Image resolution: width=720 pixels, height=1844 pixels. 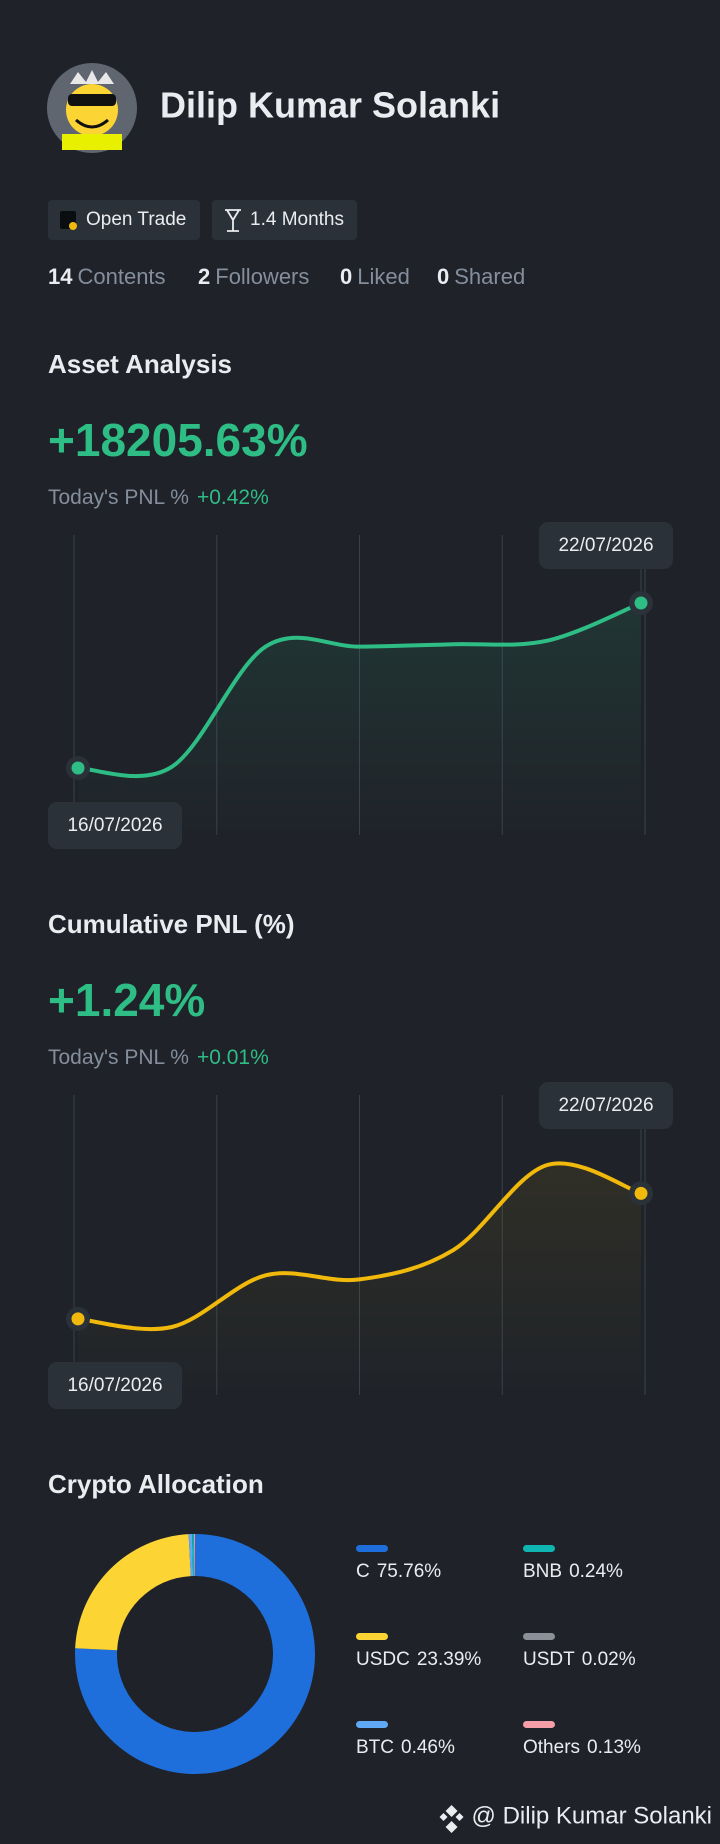 I want to click on legend-label: Others, so click(x=551, y=1747).